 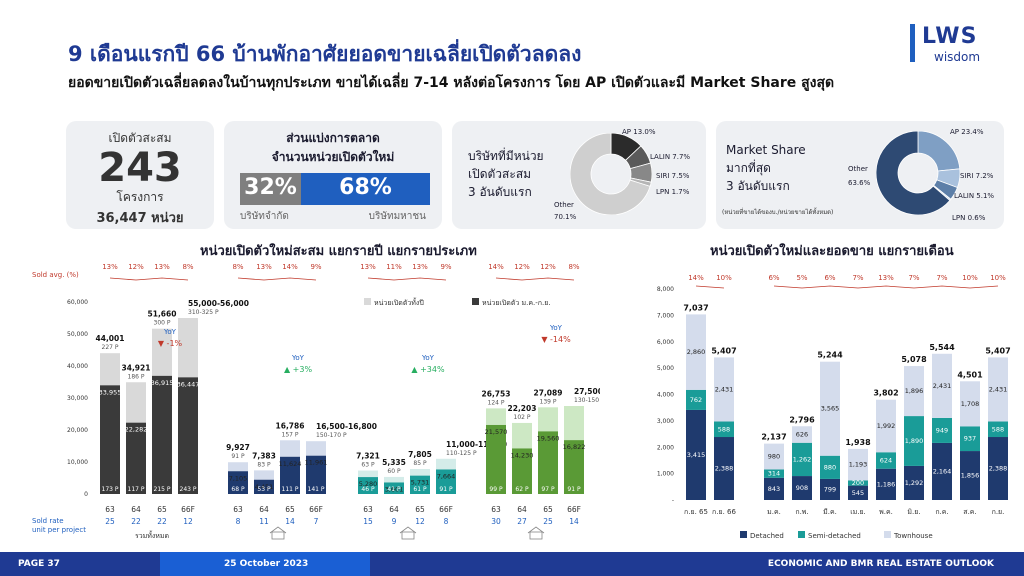 I want to click on ytd-value-label: 33,955, so click(x=110, y=392).